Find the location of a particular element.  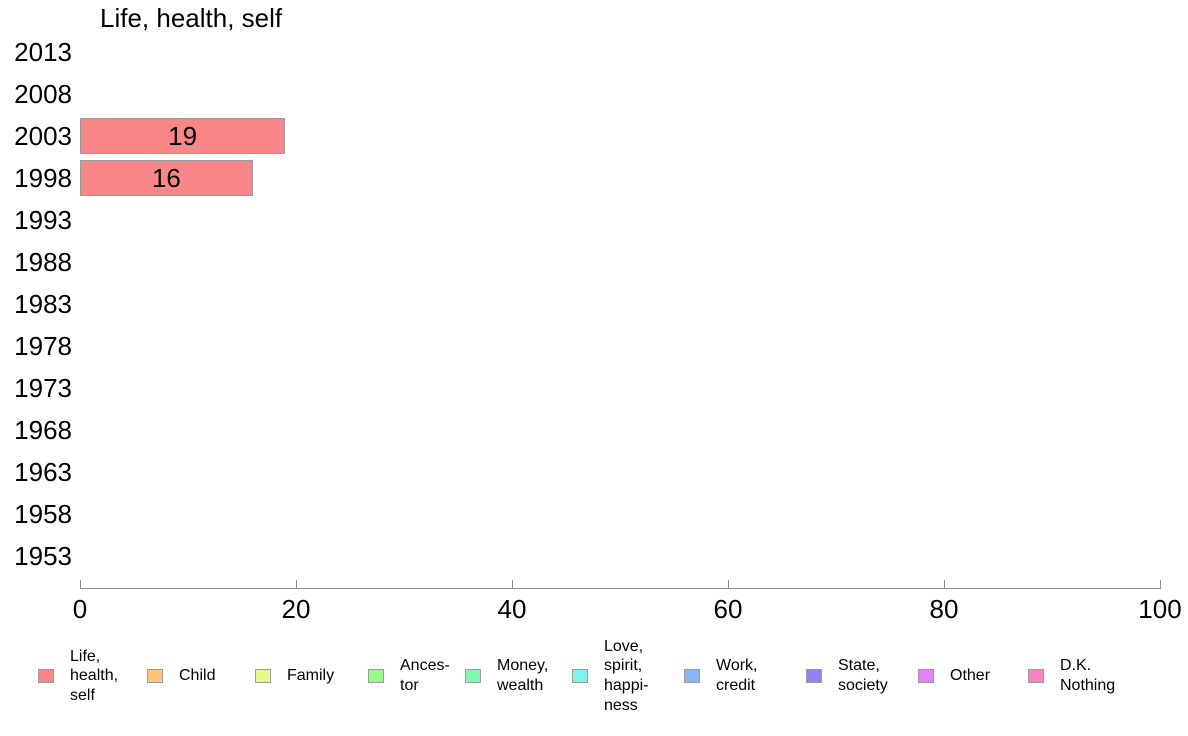

x-tick-label: 80 is located at coordinates (944, 609).